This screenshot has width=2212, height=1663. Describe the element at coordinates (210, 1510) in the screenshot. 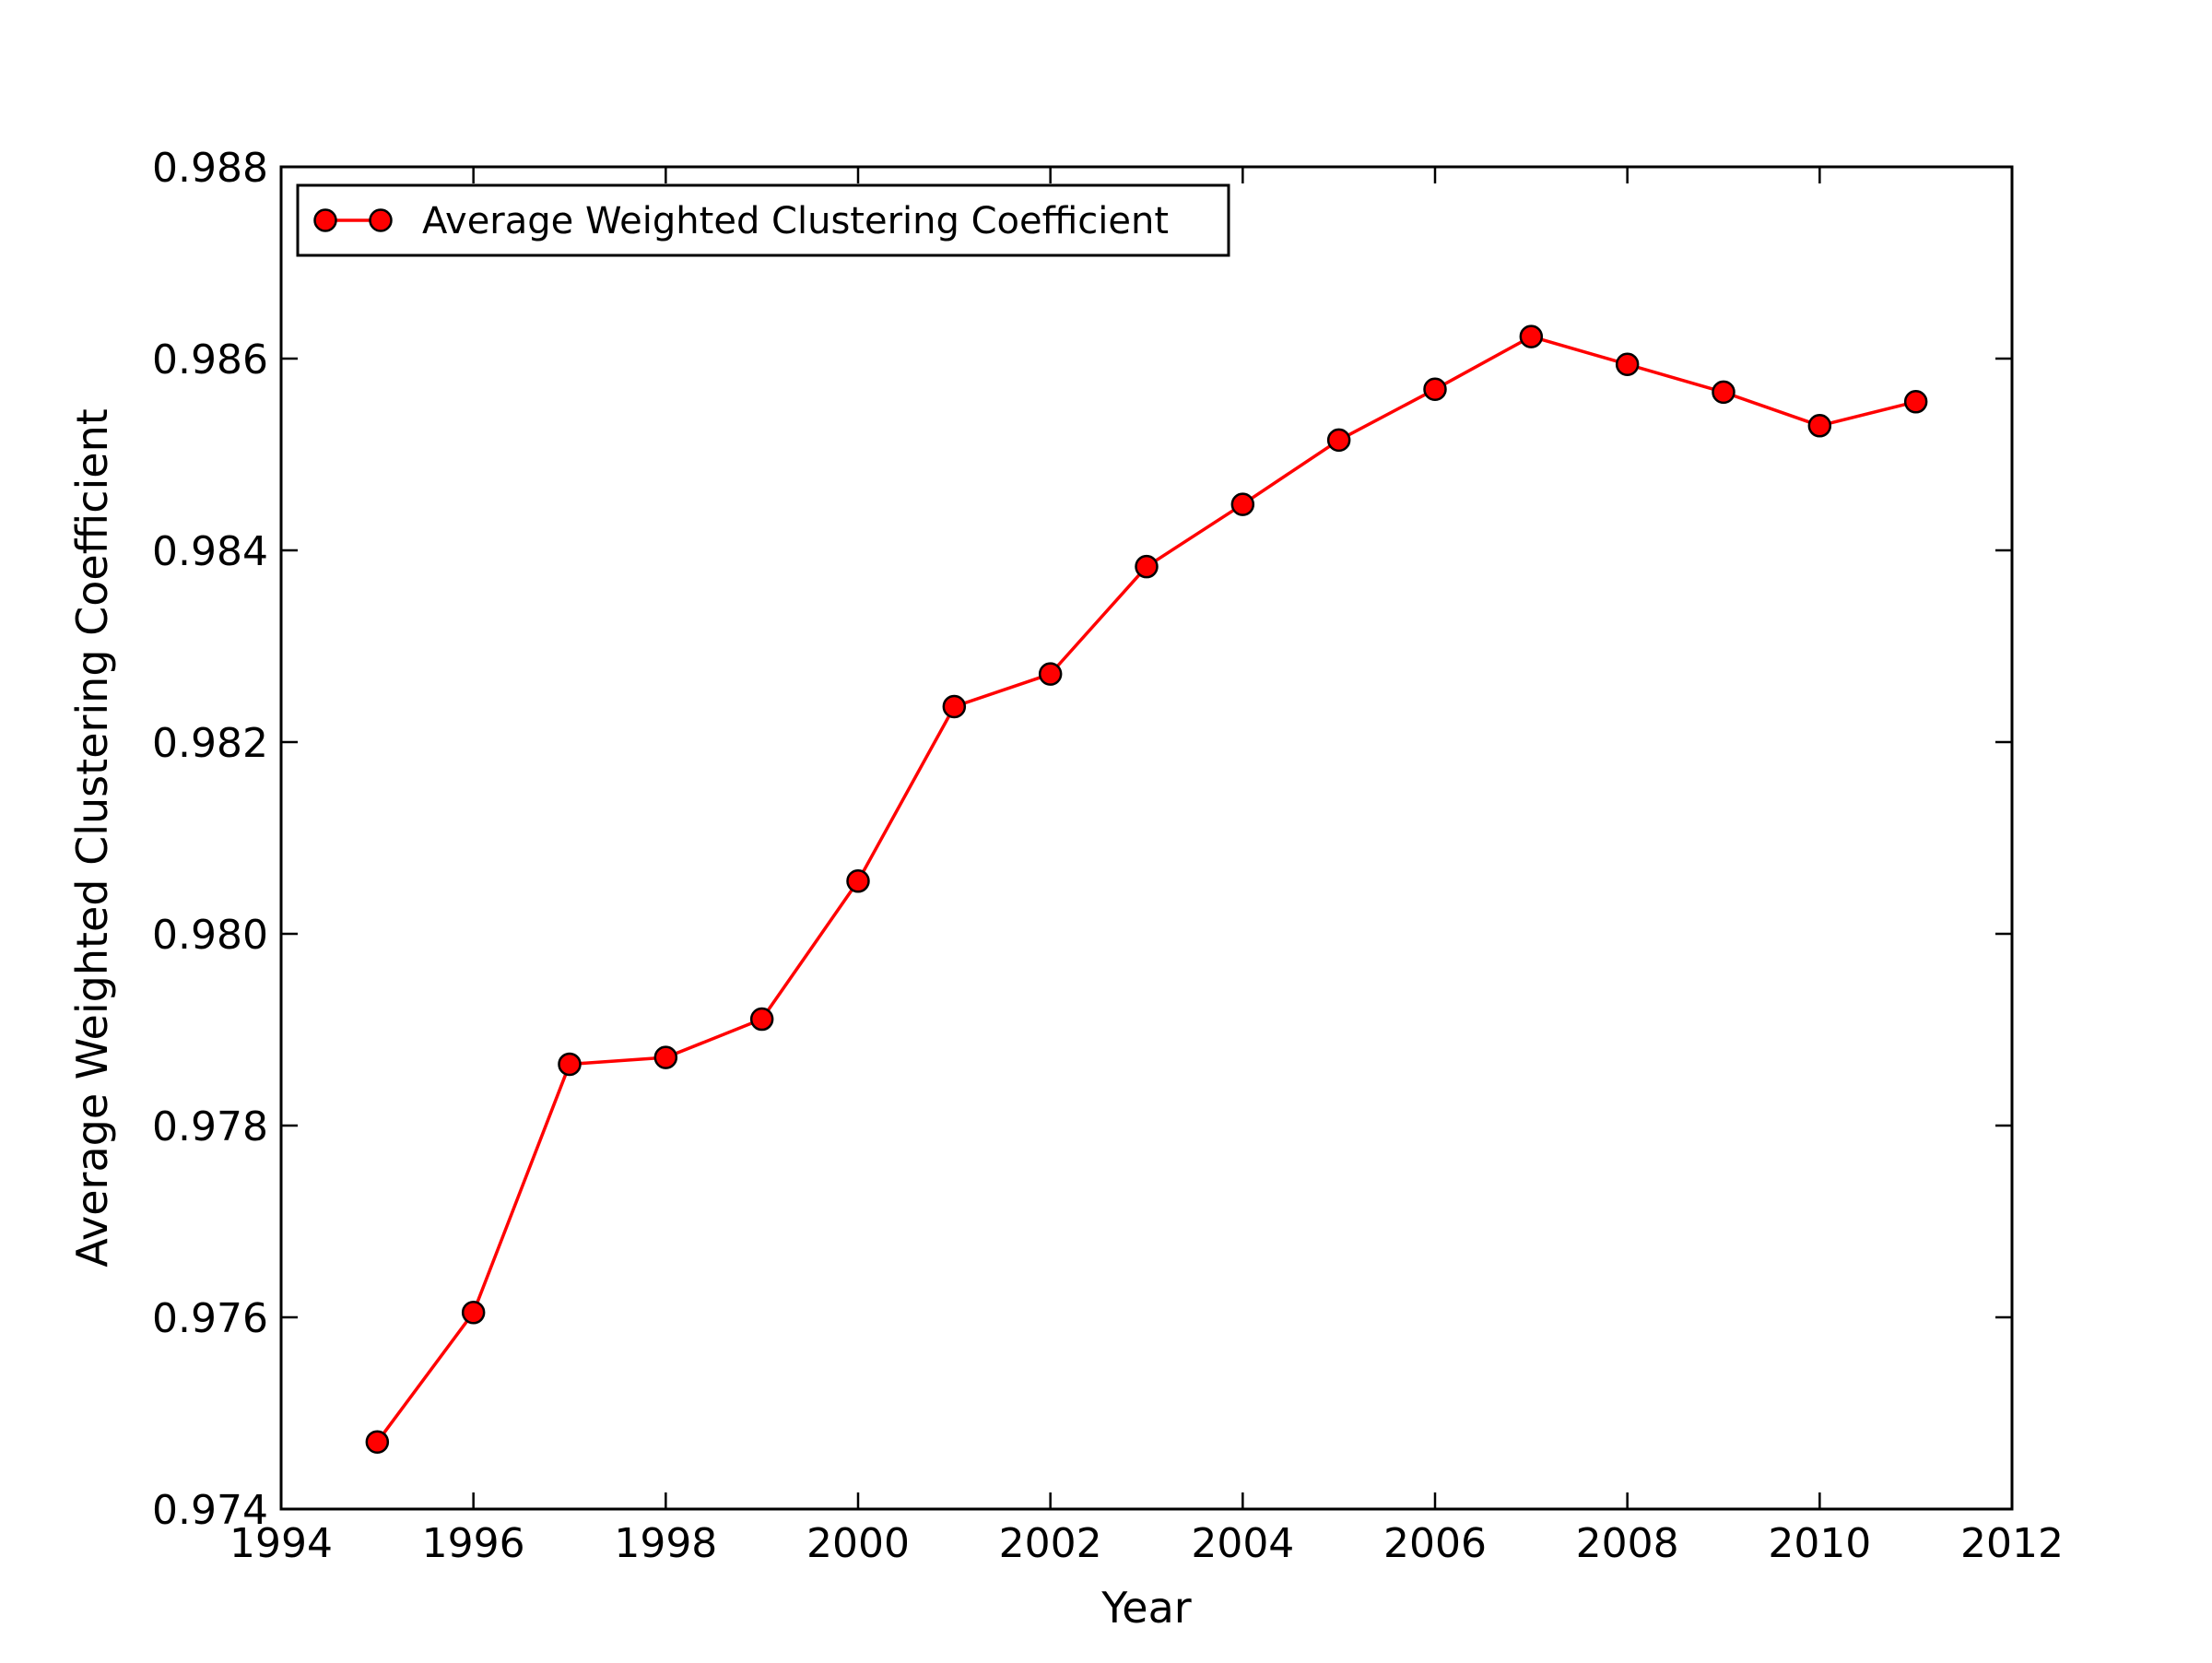

I see `y-tick-label: 0.974` at that location.